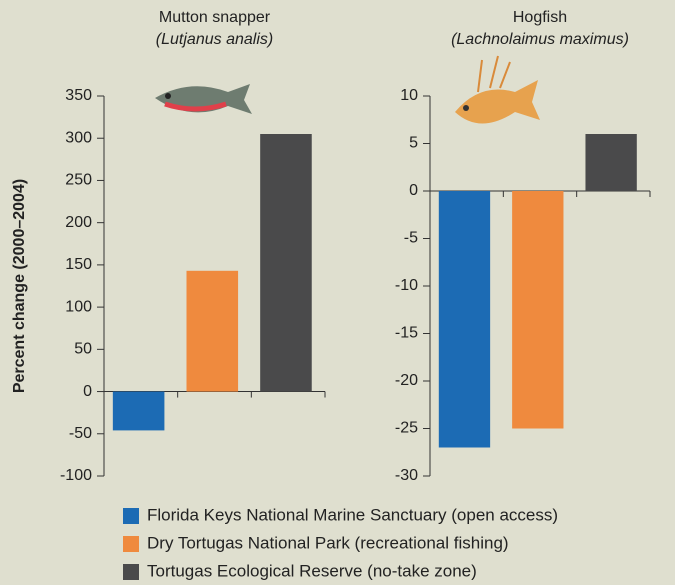  What do you see at coordinates (78, 95) in the screenshot?
I see `y-tick-label: 350` at bounding box center [78, 95].